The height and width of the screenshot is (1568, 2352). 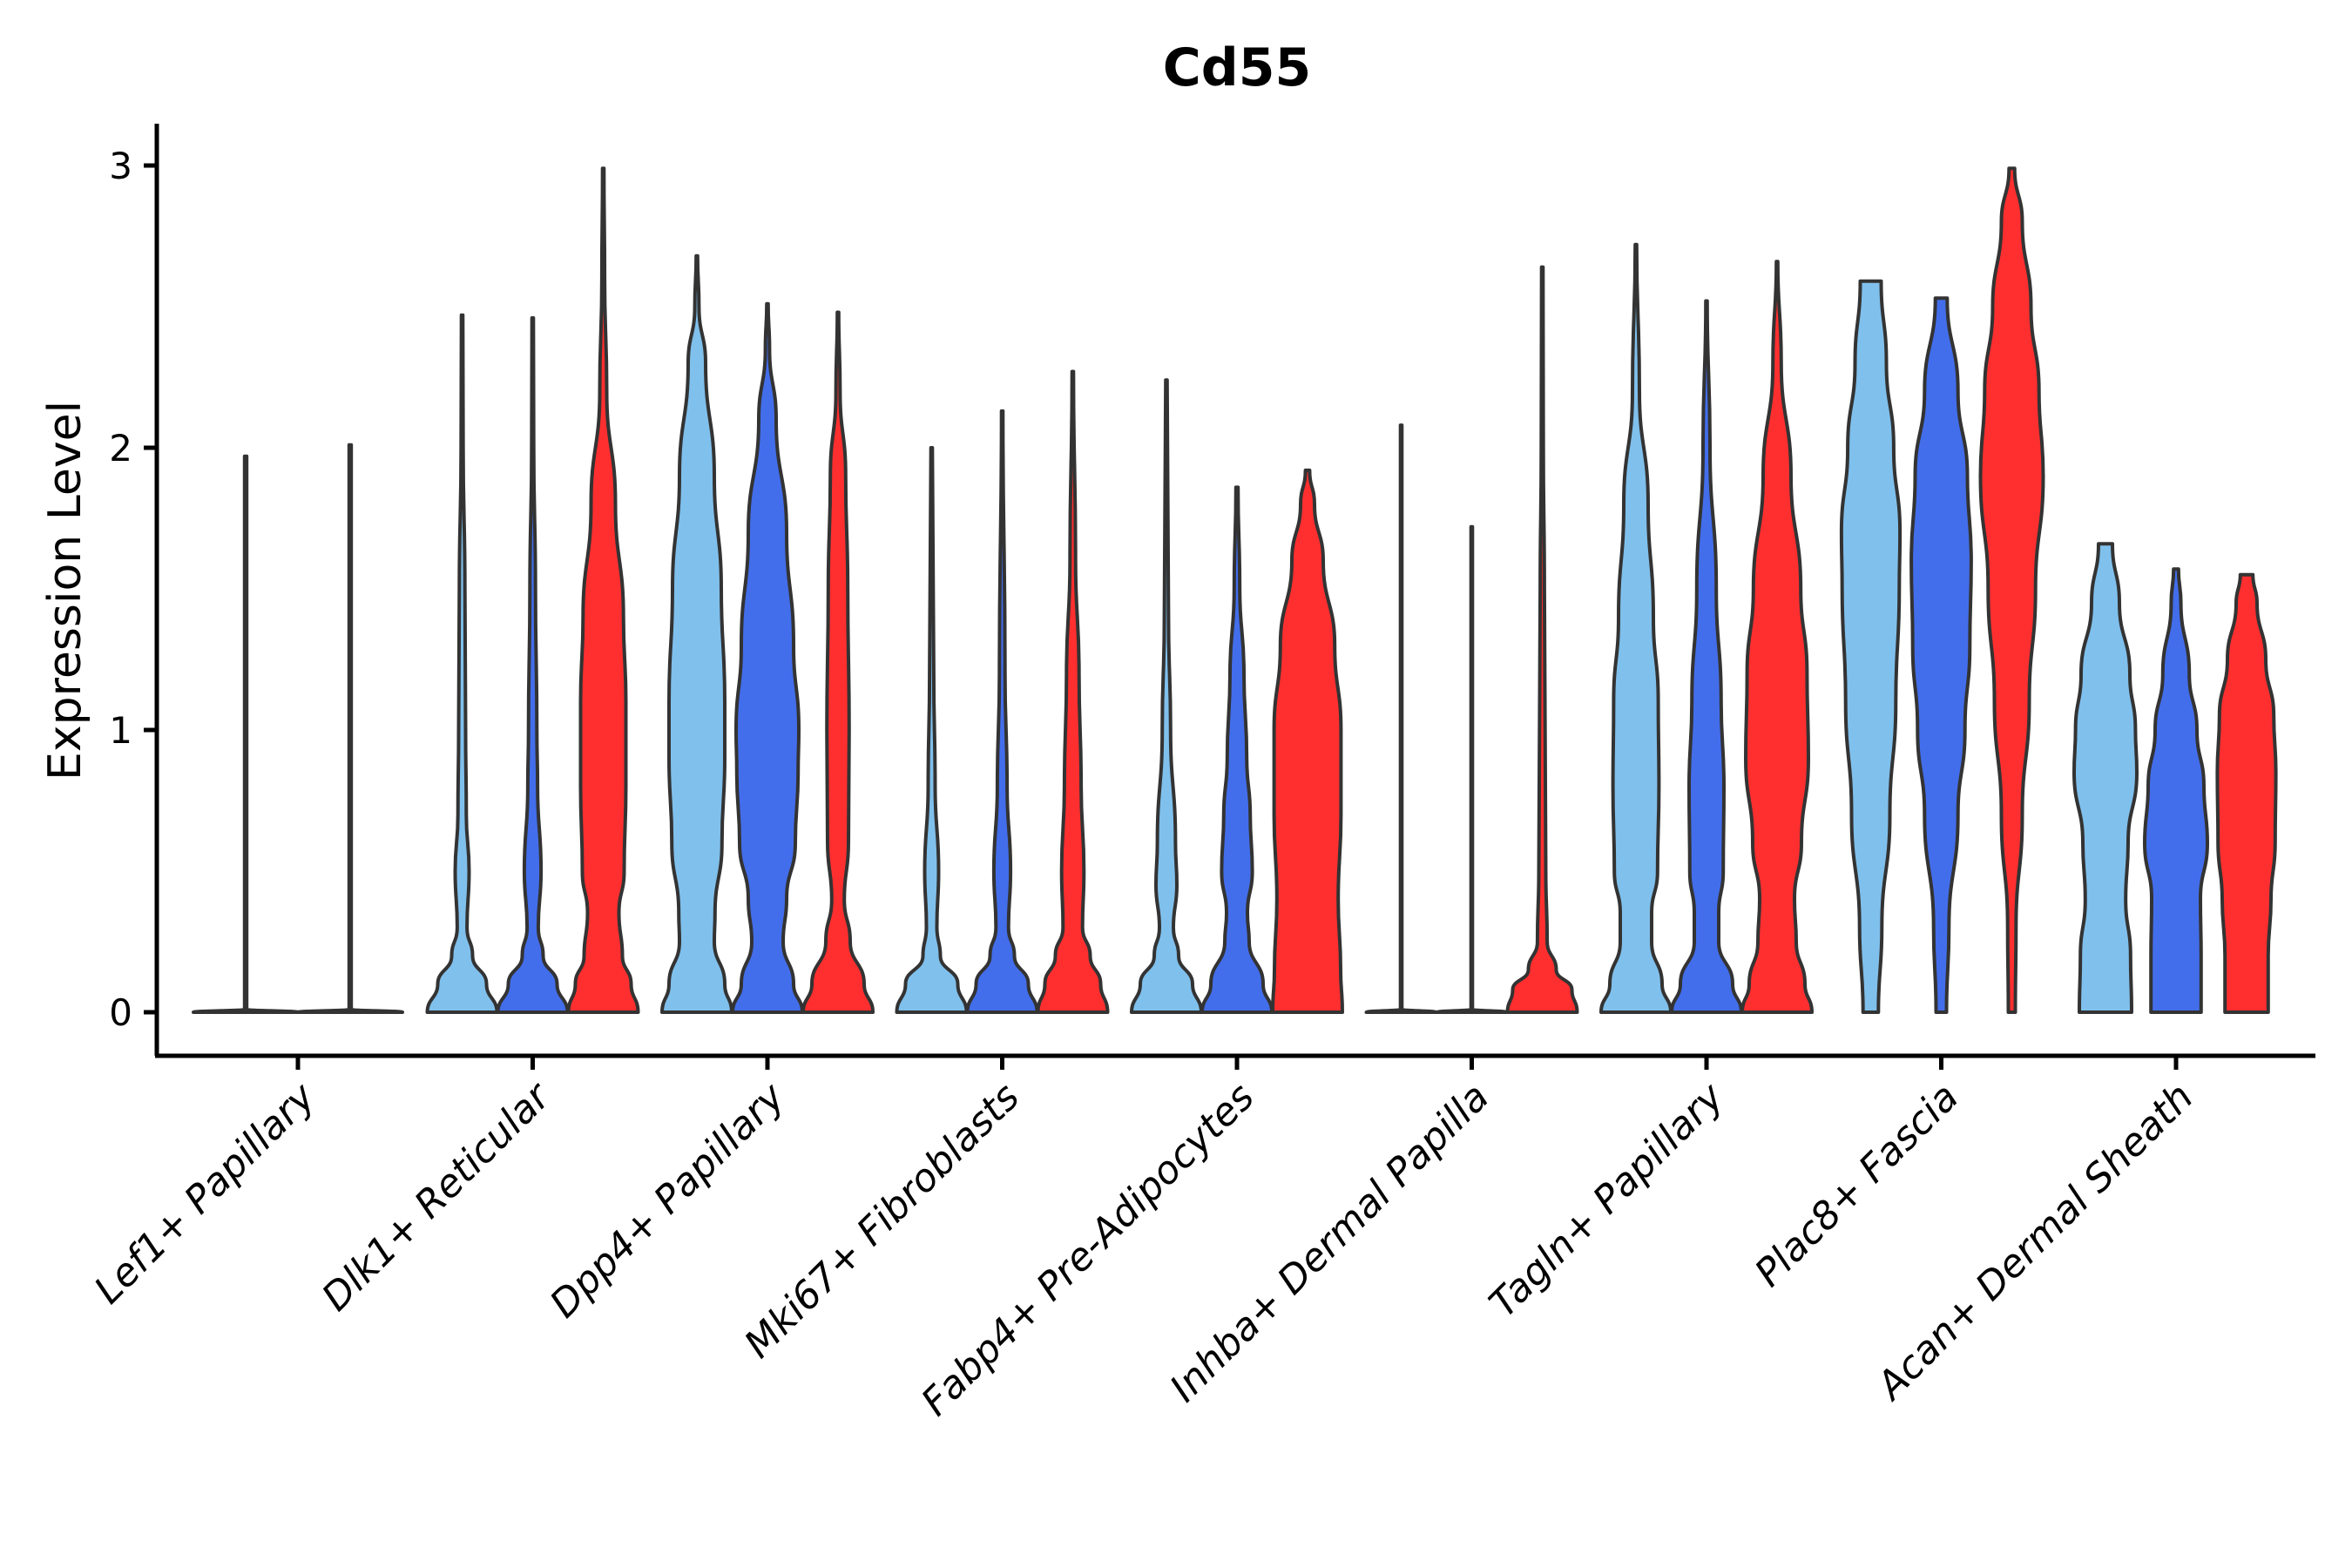 I want to click on x-tick-label: Dlk1+ Reticular, so click(x=437, y=1196).